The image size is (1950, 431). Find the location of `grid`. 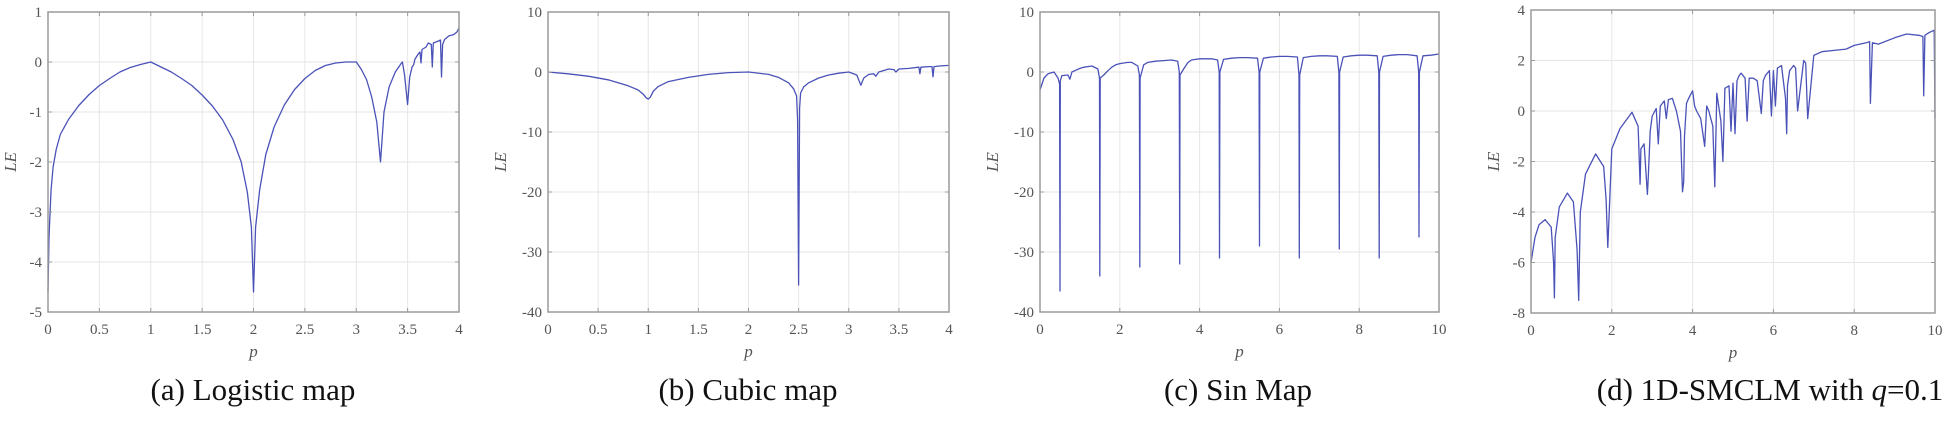

grid is located at coordinates (253, 162).